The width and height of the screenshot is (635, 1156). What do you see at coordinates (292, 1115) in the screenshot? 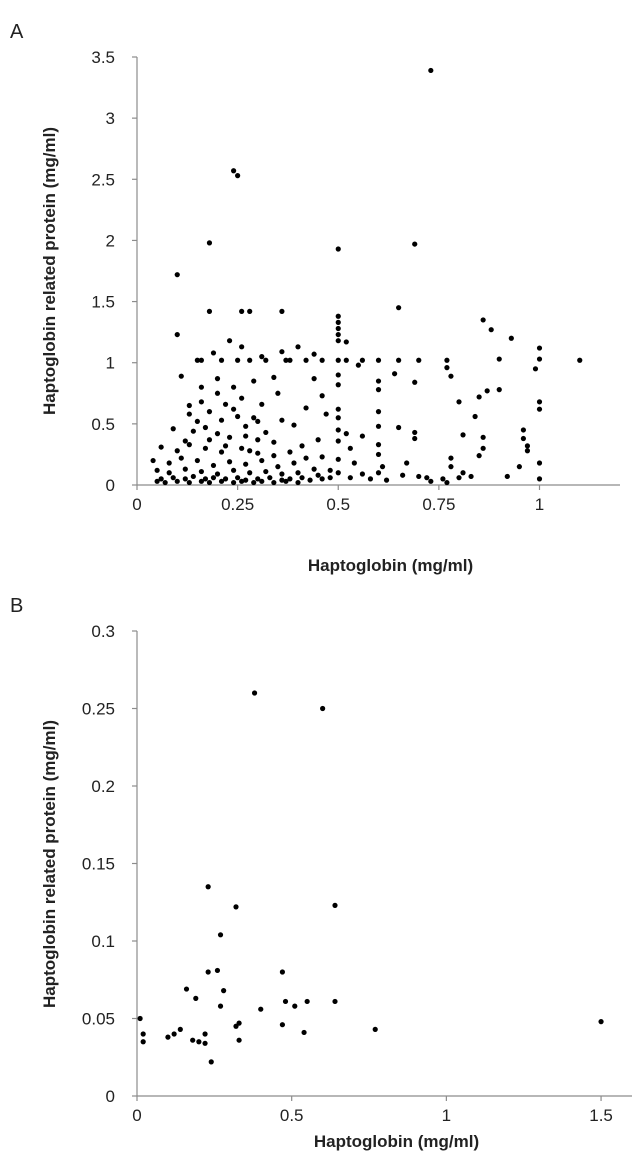
I see `panel-b-x-tick-label: 0.5` at bounding box center [292, 1115].